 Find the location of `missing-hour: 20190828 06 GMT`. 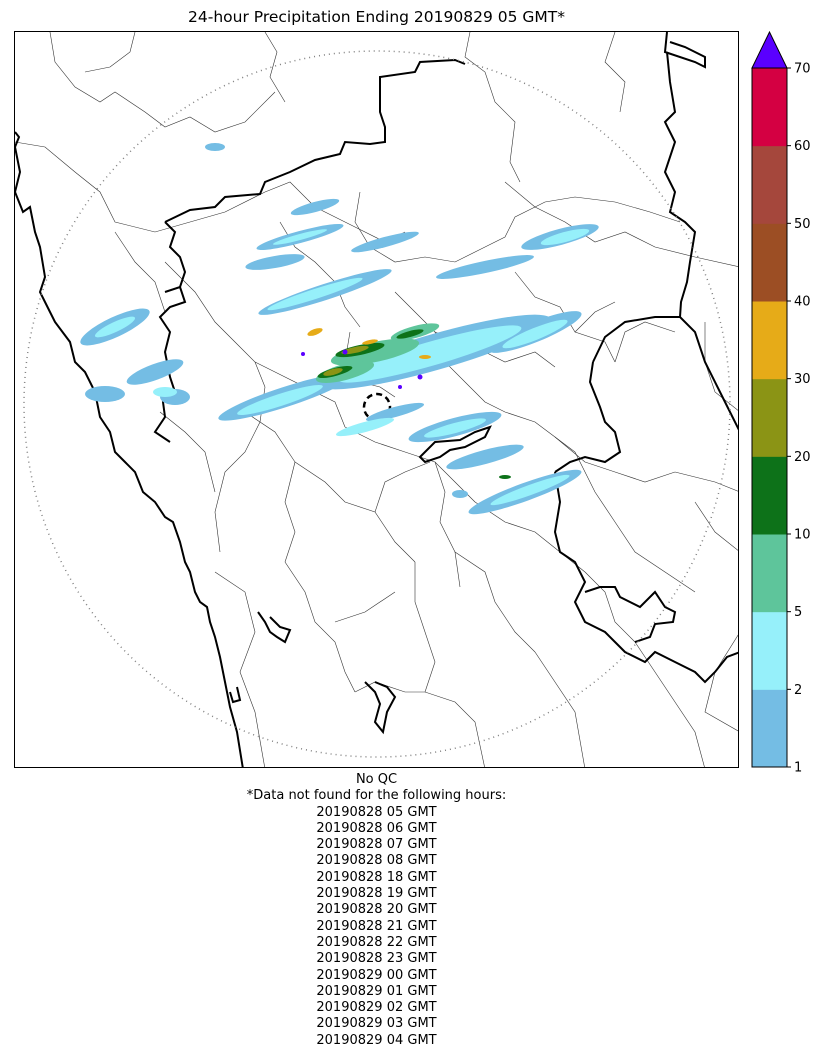

missing-hour: 20190828 06 GMT is located at coordinates (376, 828).